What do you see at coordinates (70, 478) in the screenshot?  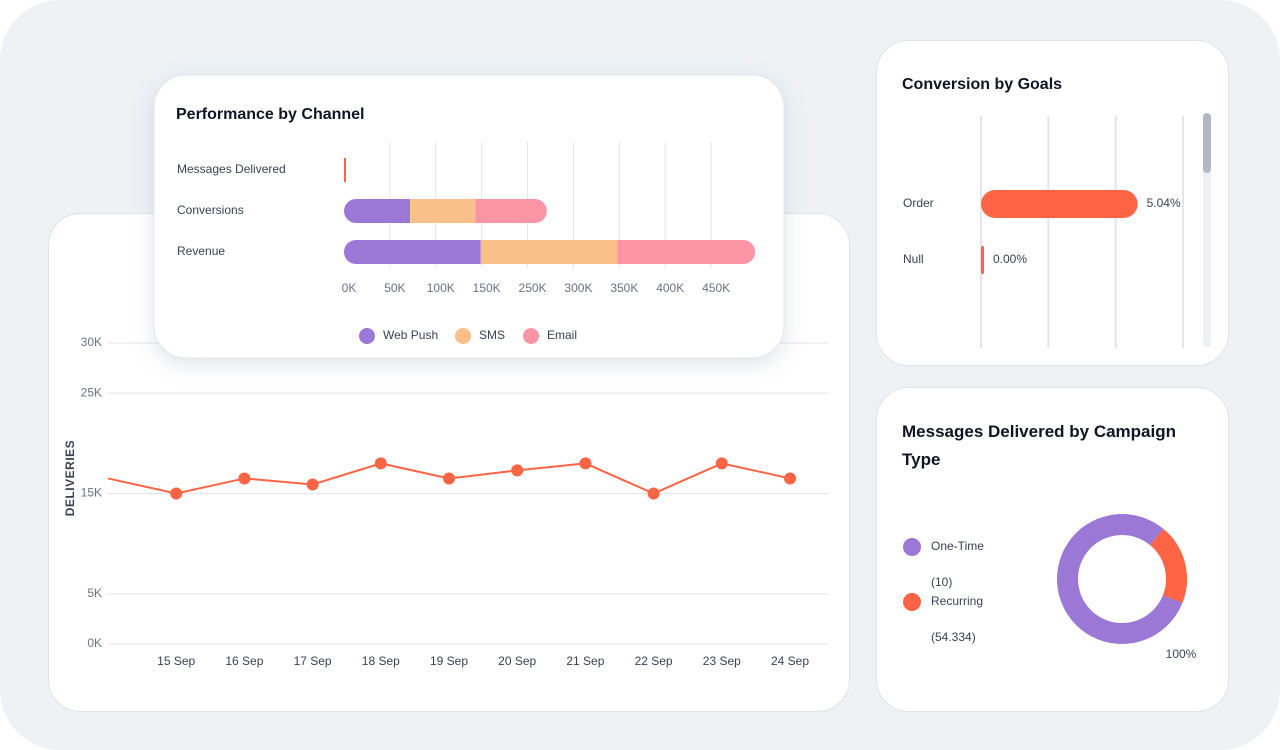 I see `y-axis-label: DELIVERIES` at bounding box center [70, 478].